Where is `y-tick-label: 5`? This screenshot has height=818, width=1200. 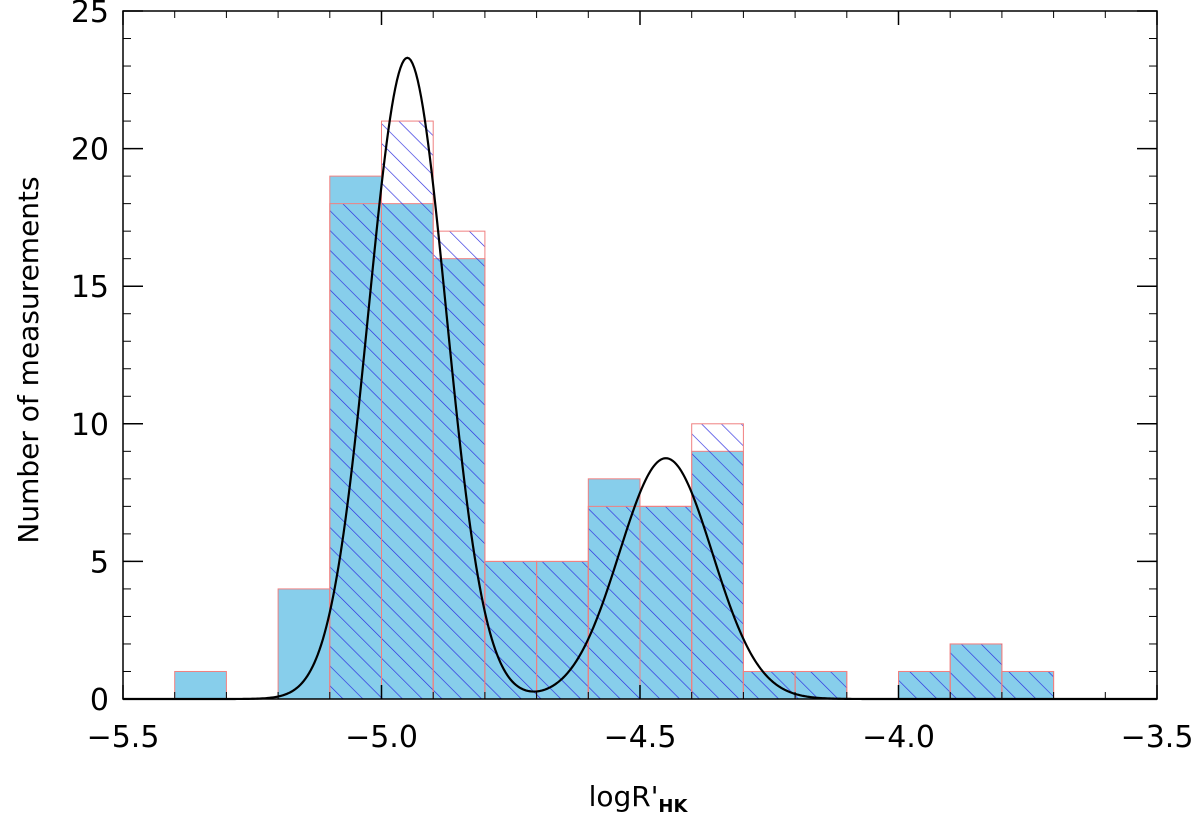
y-tick-label: 5 is located at coordinates (99, 562).